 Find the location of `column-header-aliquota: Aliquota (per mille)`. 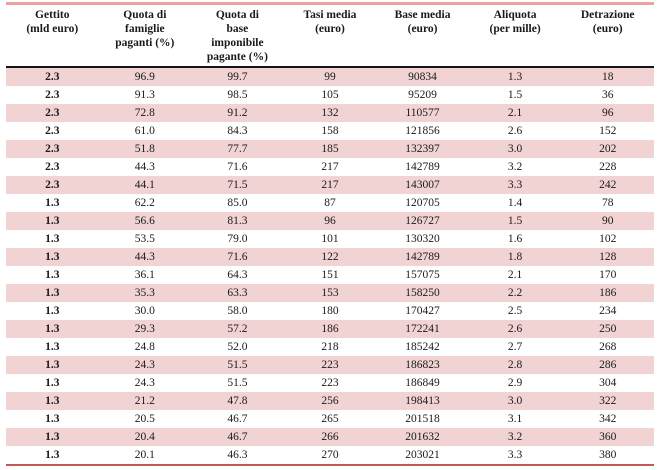

column-header-aliquota: Aliquota (per mille) is located at coordinates (515, 22).